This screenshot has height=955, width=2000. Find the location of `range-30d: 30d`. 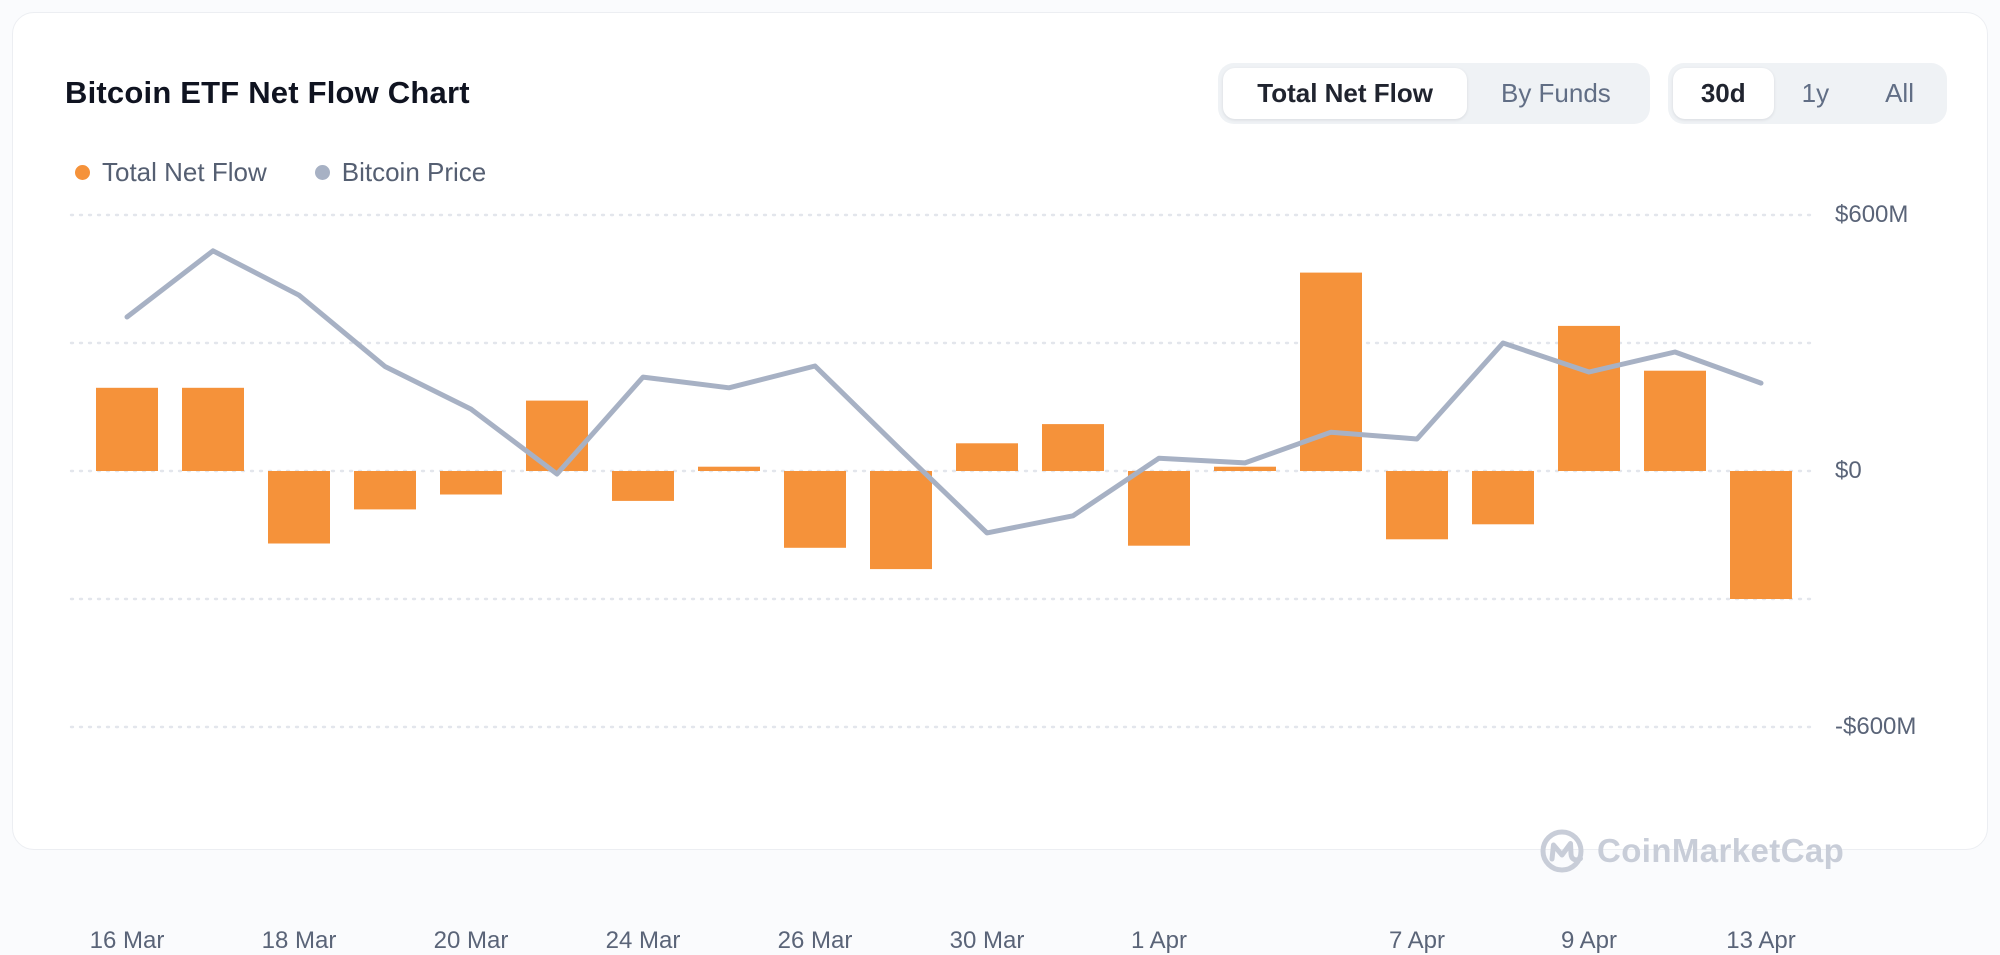

range-30d: 30d is located at coordinates (1723, 93).